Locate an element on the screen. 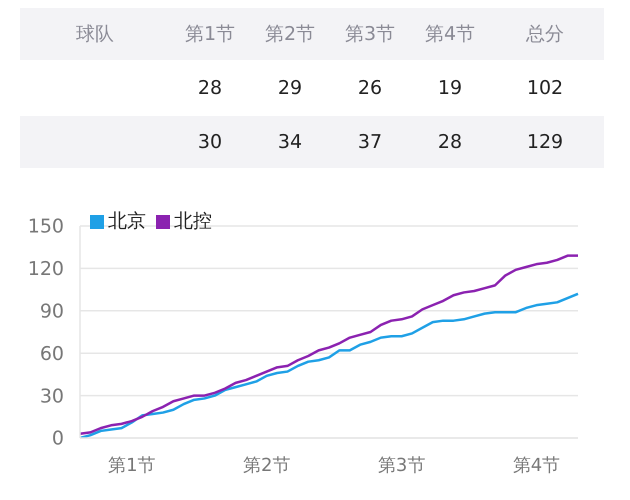 This screenshot has height=500, width=630. y-tick-label: 120 is located at coordinates (46, 269).